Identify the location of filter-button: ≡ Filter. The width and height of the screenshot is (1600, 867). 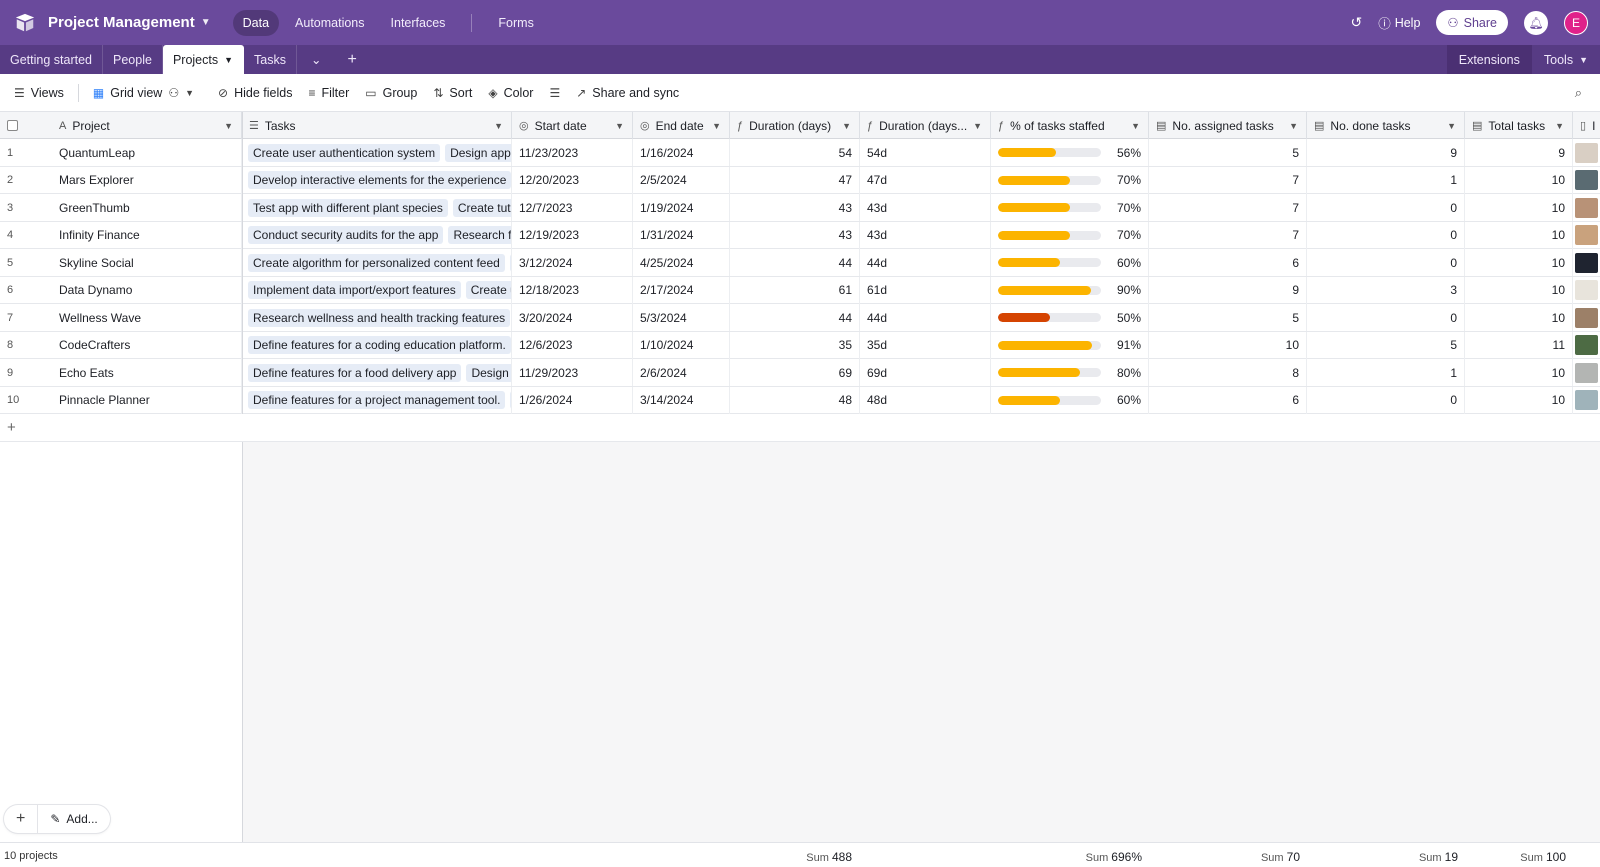
(328, 93).